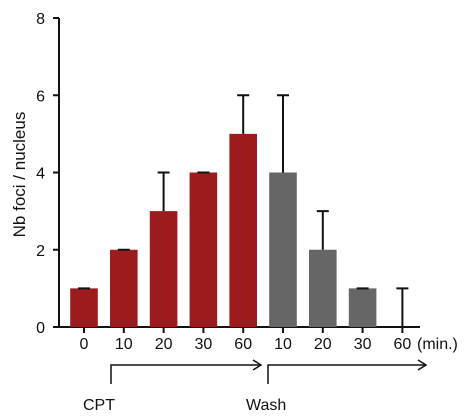  What do you see at coordinates (437, 344) in the screenshot?
I see `x-unit-label: (min.)` at bounding box center [437, 344].